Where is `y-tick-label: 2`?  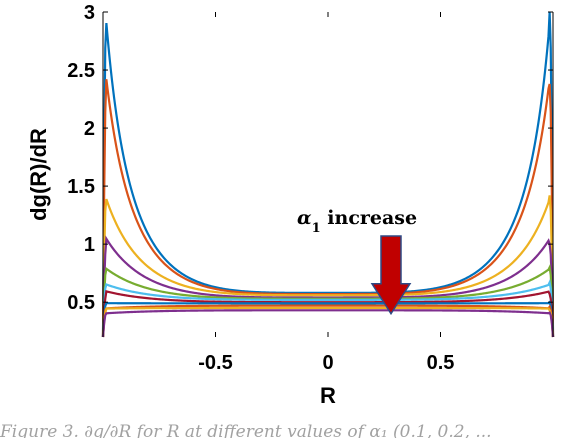 y-tick-label: 2 is located at coordinates (89, 129).